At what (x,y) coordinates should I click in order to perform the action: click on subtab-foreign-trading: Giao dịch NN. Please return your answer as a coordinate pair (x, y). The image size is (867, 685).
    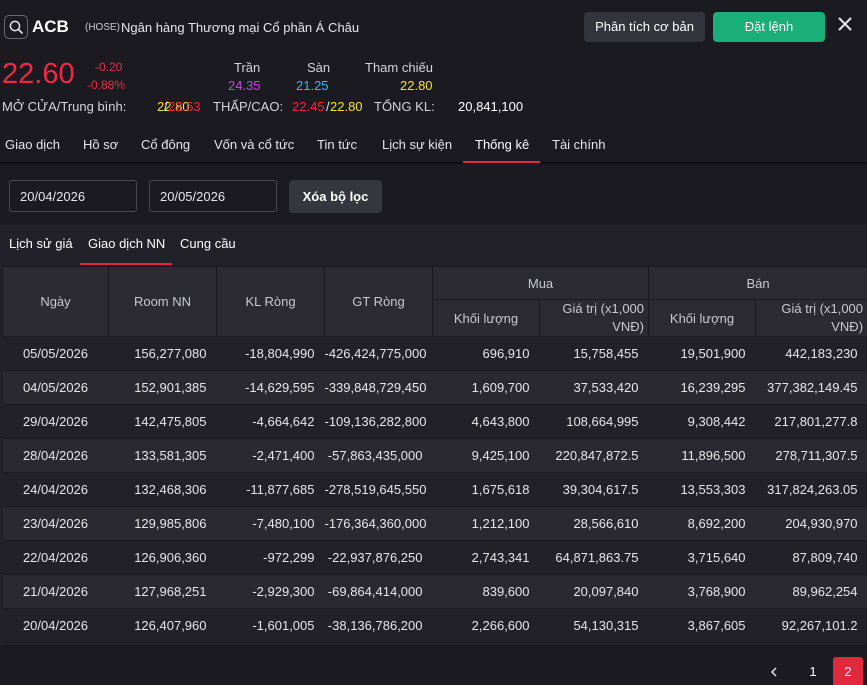
    Looking at the image, I should click on (127, 243).